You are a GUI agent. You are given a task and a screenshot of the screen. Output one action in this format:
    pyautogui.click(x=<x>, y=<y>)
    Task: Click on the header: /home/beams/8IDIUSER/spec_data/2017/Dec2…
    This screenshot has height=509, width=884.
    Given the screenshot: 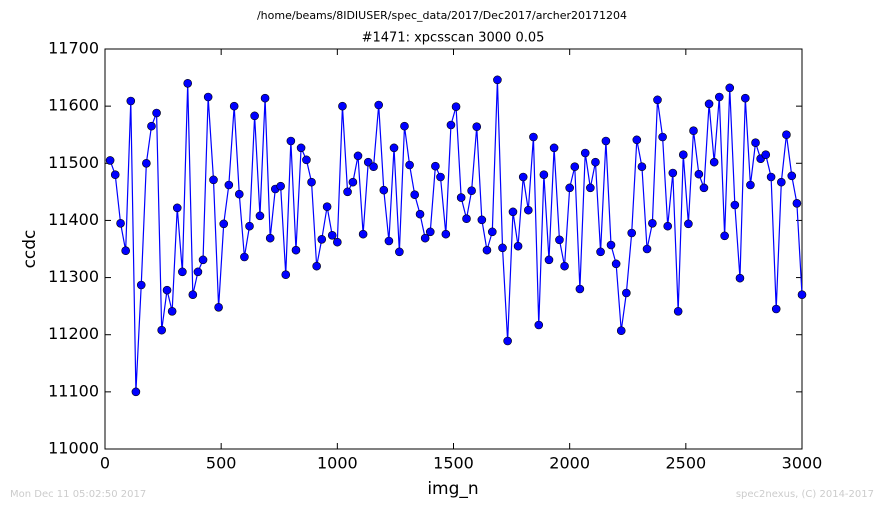 What is the action you would take?
    pyautogui.click(x=442, y=15)
    